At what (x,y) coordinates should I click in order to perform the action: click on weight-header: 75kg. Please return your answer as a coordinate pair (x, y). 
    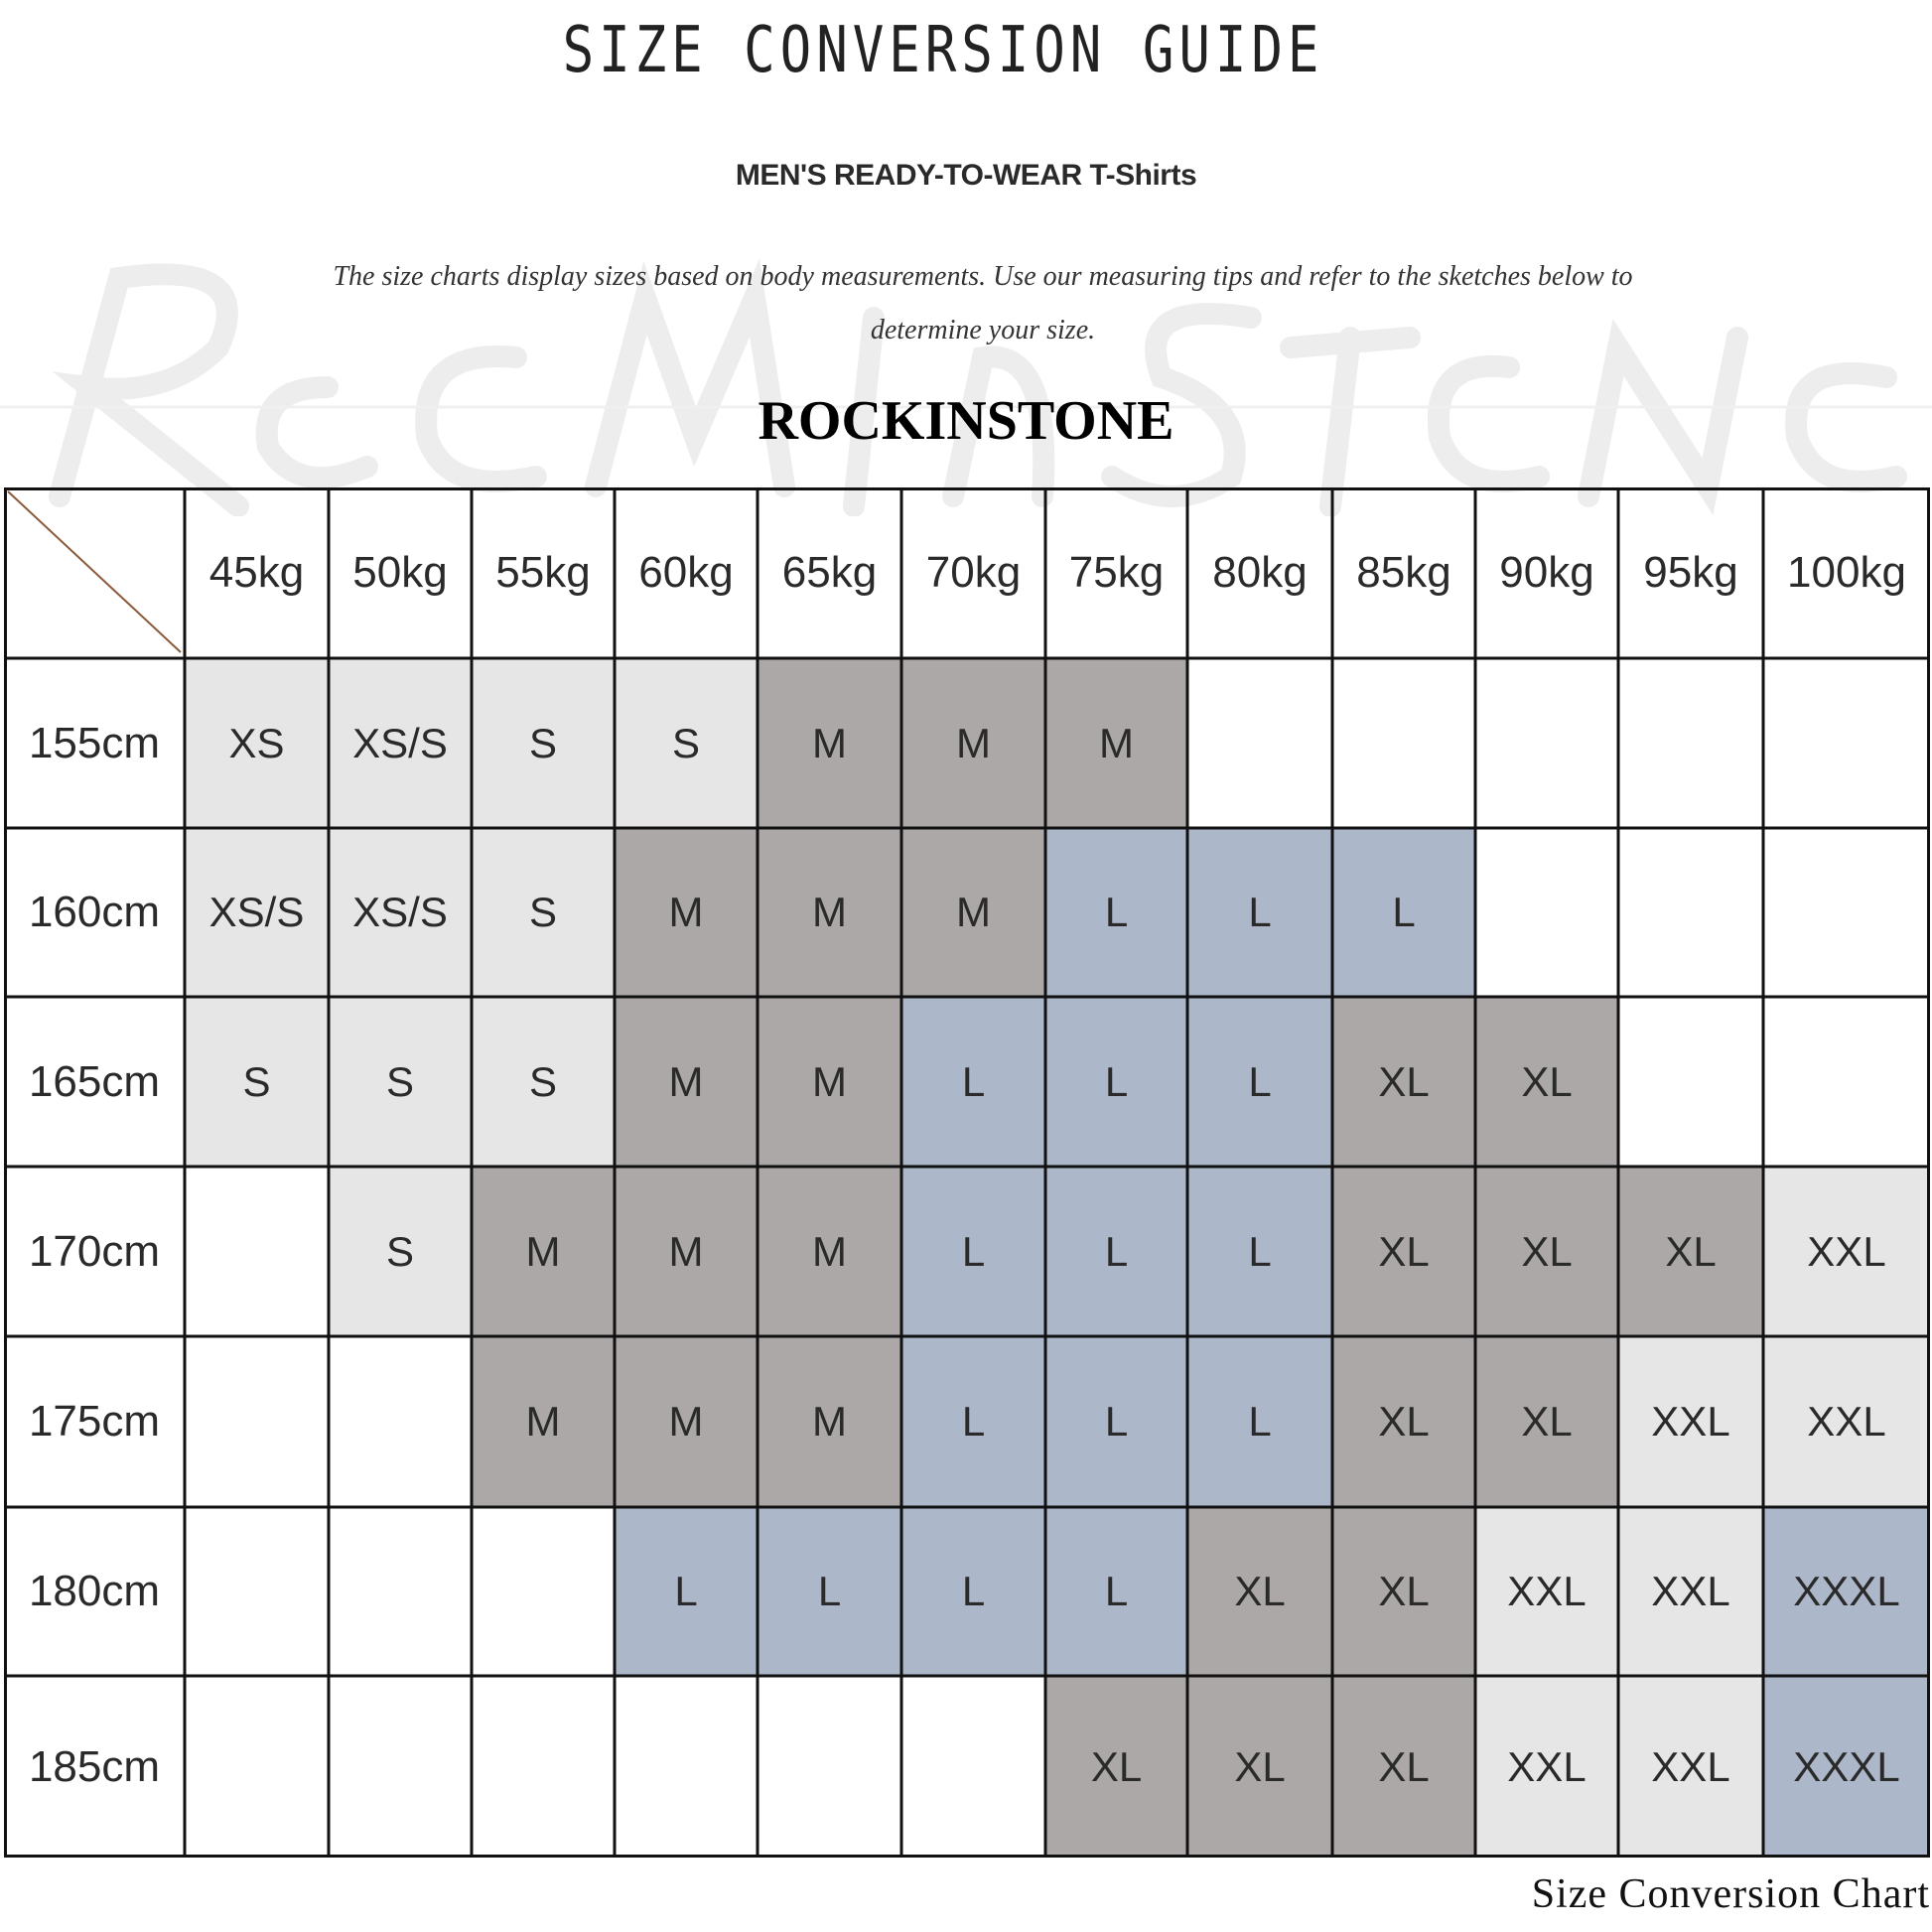
    Looking at the image, I should click on (1117, 573).